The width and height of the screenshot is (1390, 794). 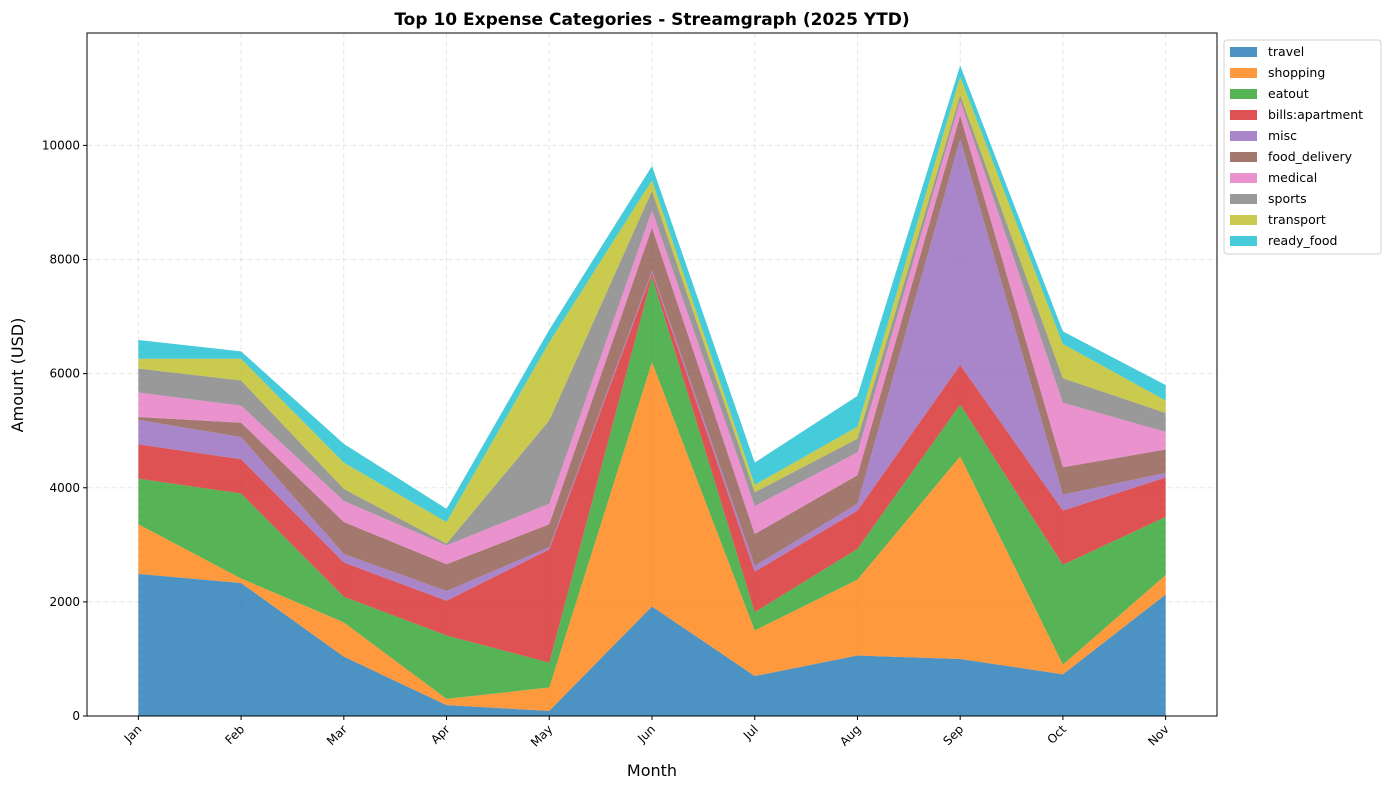 What do you see at coordinates (1315, 114) in the screenshot?
I see `legend-label: bills:apartment` at bounding box center [1315, 114].